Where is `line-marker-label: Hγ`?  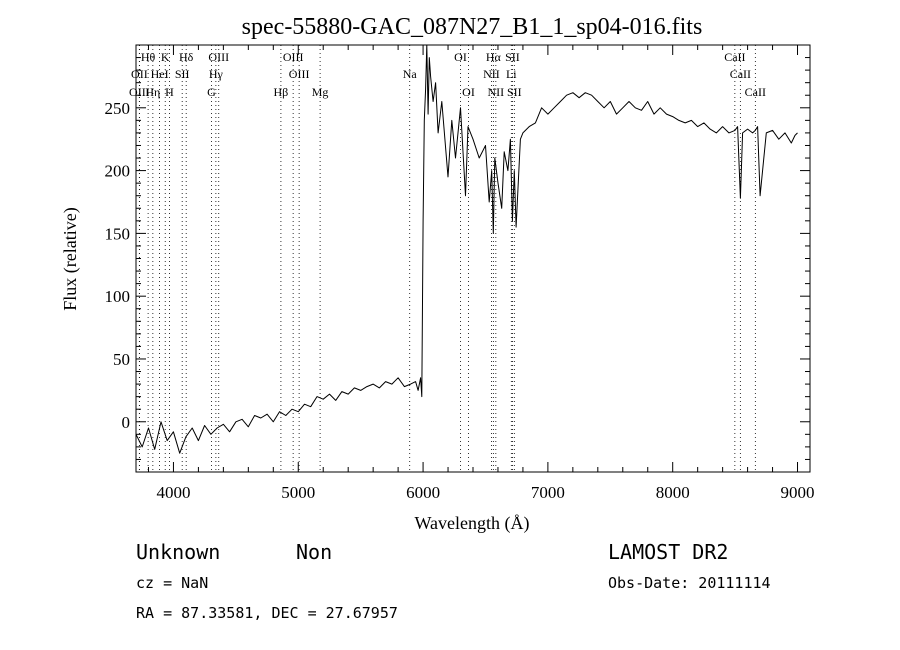
line-marker-label: Hγ is located at coordinates (216, 74).